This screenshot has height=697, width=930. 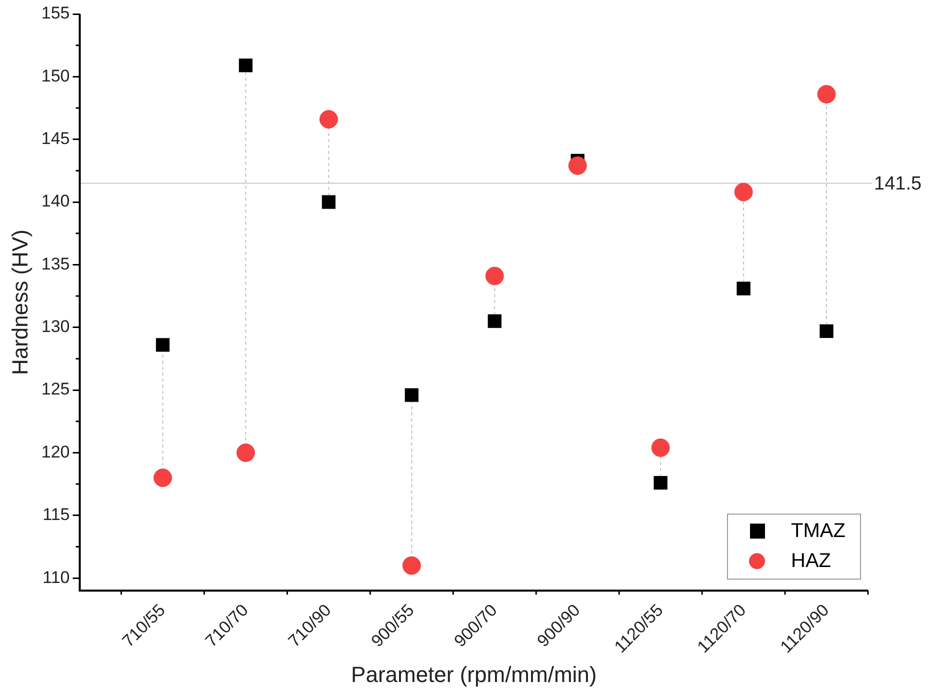 What do you see at coordinates (55, 264) in the screenshot?
I see `y-tick-label: 135` at bounding box center [55, 264].